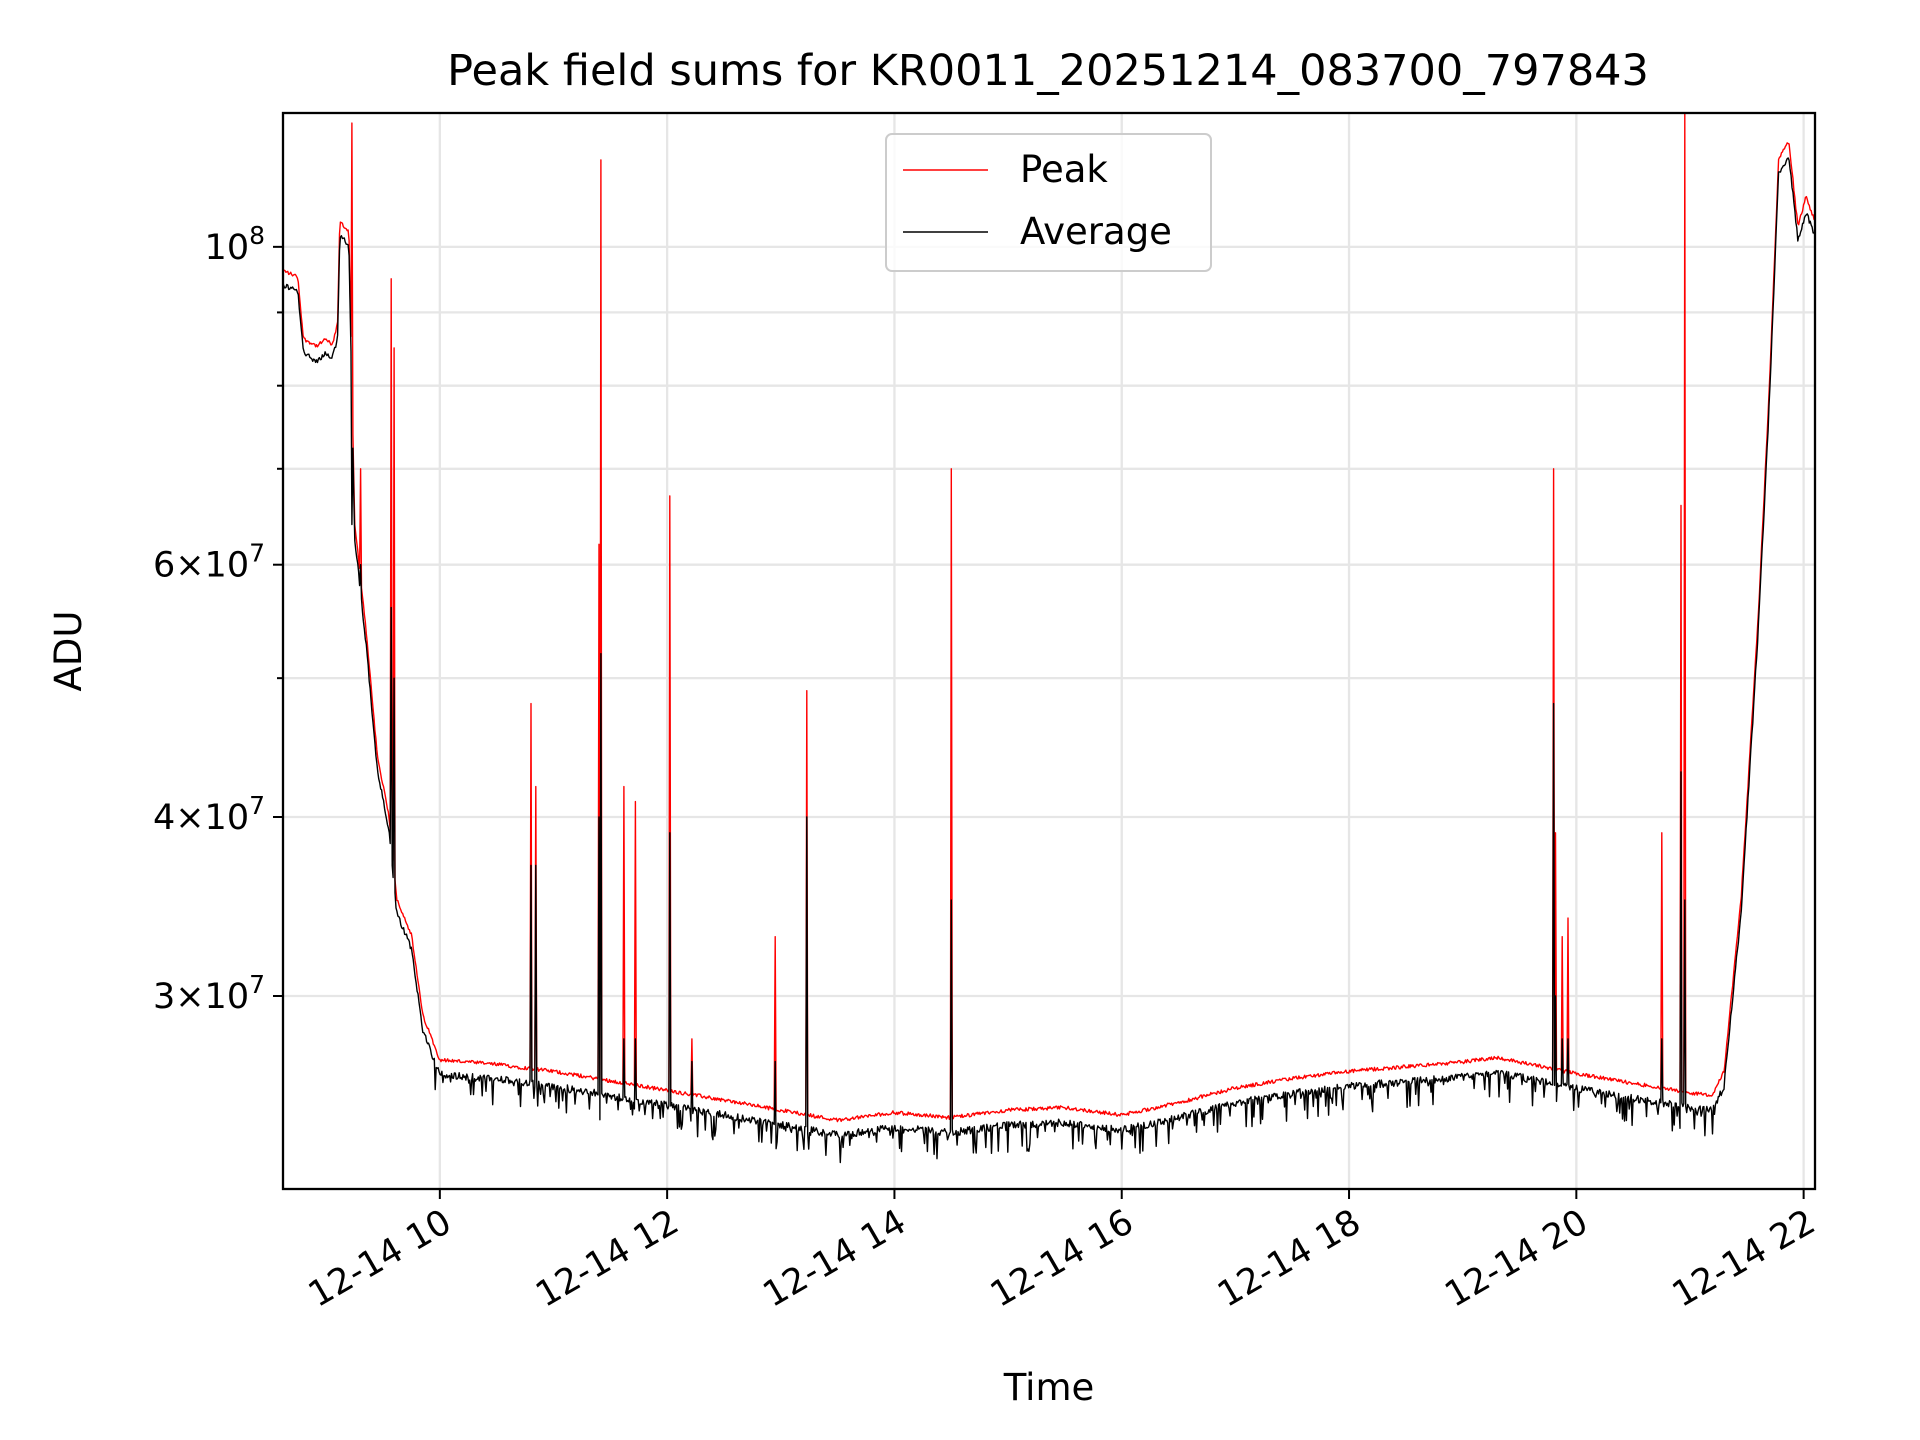  What do you see at coordinates (209, 993) in the screenshot?
I see `y-tick-label: 3×107` at bounding box center [209, 993].